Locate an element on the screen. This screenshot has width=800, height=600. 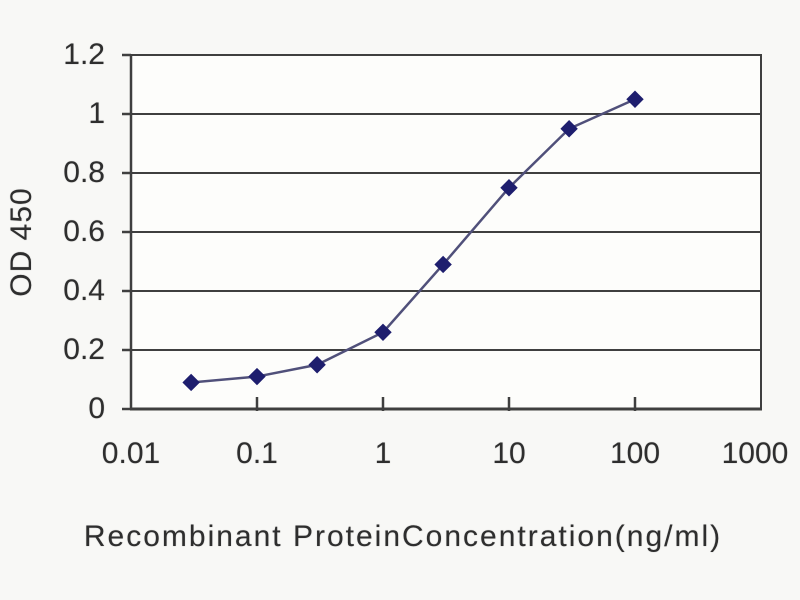
x-tick-label-0.1: 0.1 is located at coordinates (257, 453).